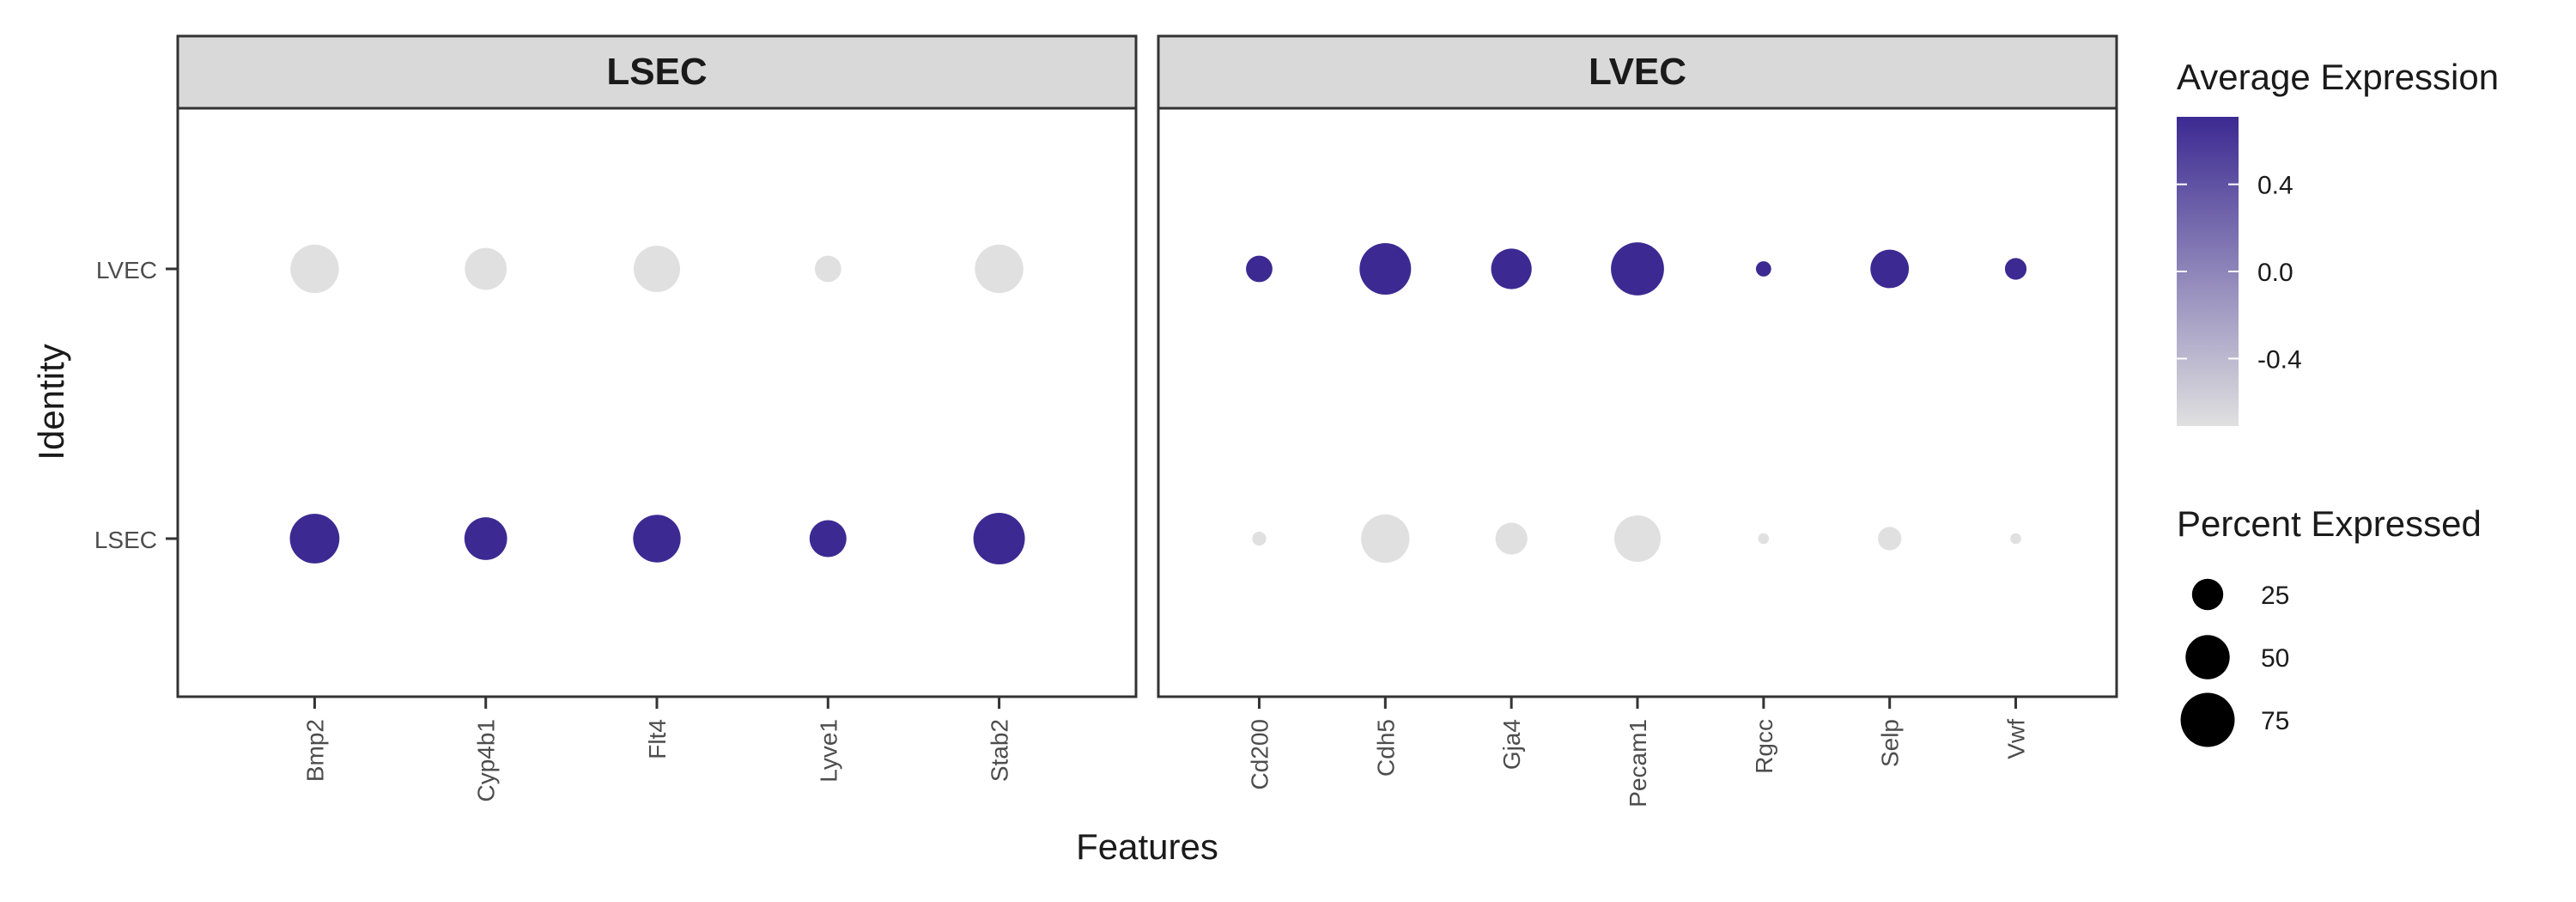  Describe the element at coordinates (1764, 746) in the screenshot. I see `x-tick-label: Rgcc` at that location.